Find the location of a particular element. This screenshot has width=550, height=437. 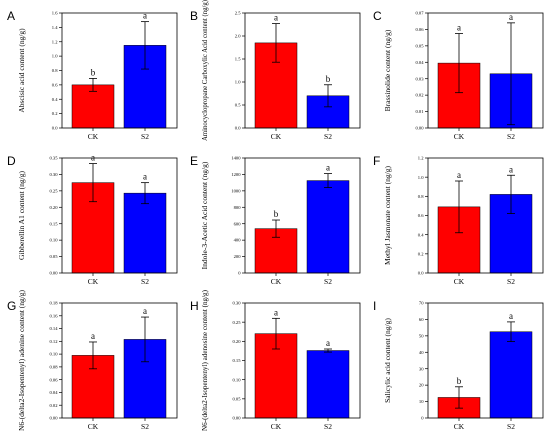

y-tick-label: 2.5 is located at coordinates (238, 13).